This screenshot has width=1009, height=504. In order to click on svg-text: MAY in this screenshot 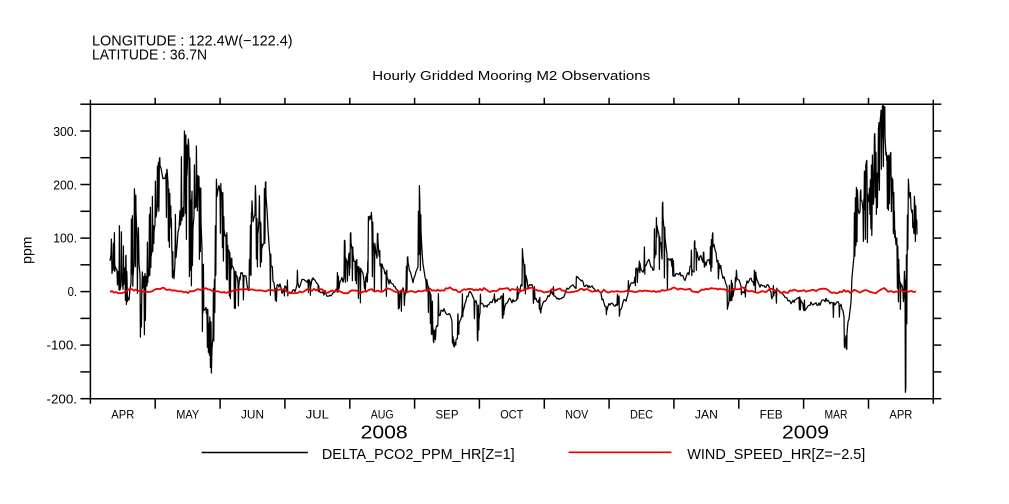, I will do `click(187, 415)`.